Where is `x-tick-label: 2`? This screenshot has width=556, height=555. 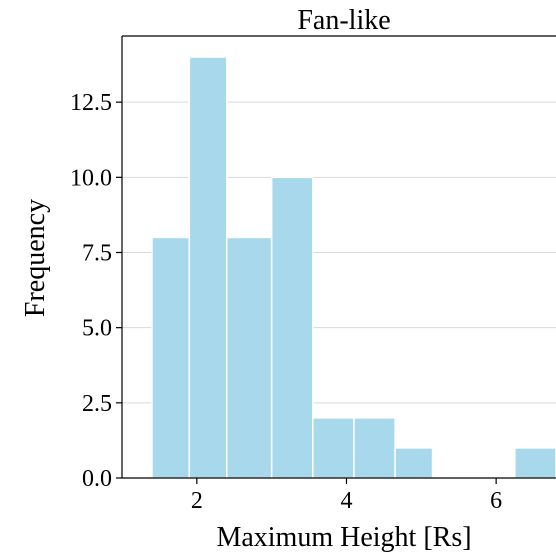 x-tick-label: 2 is located at coordinates (197, 501).